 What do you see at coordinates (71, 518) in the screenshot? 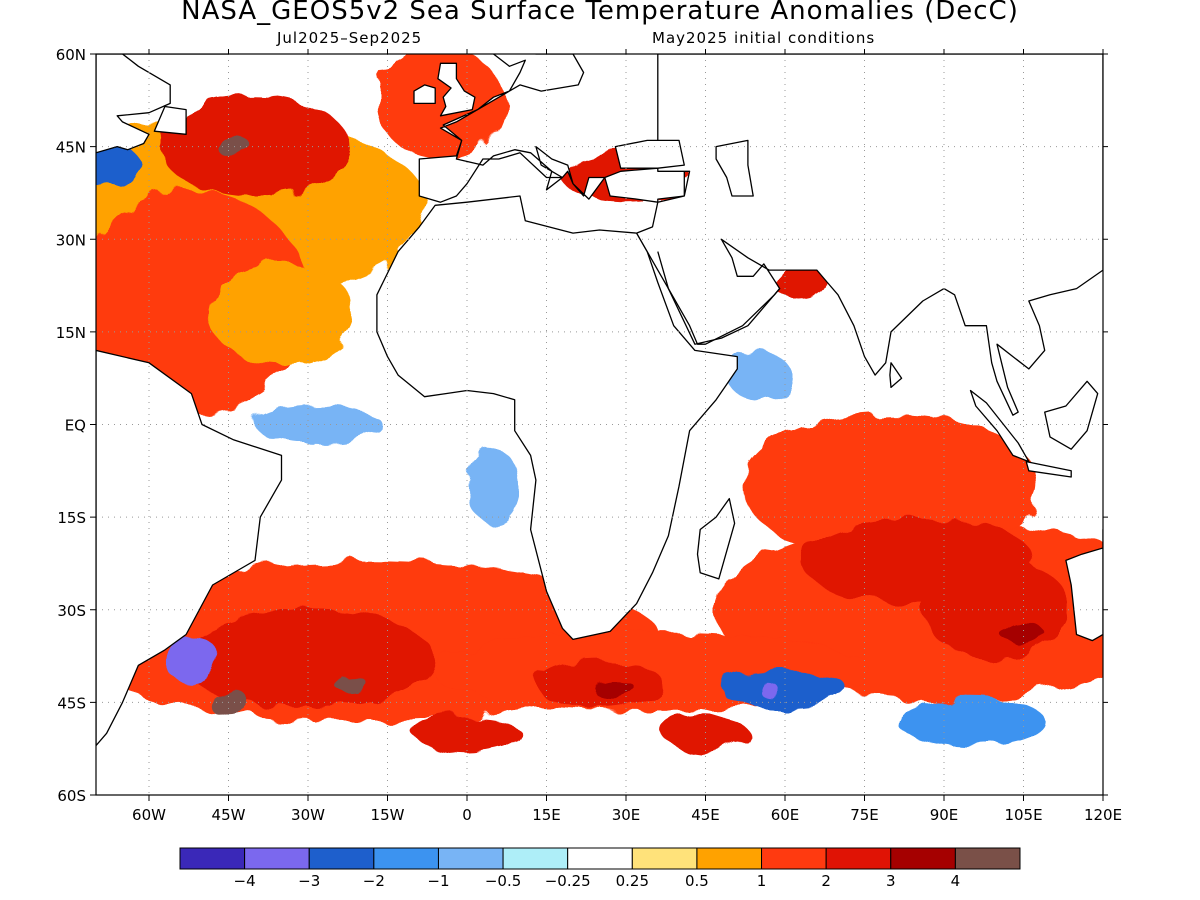
I see `lat-tick-label: 15S` at bounding box center [71, 518].